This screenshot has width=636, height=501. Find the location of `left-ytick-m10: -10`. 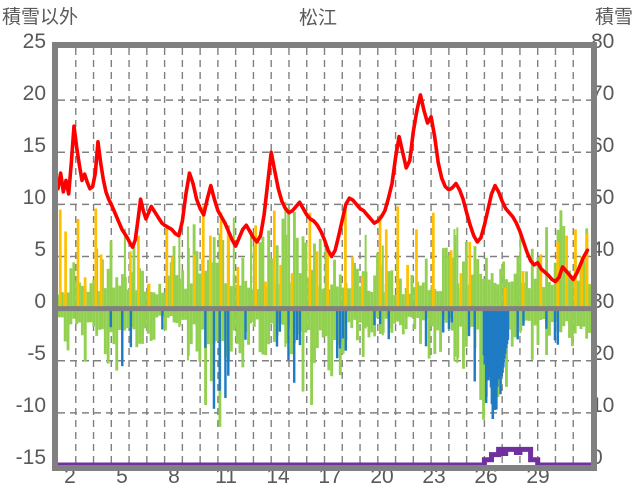

left-ytick-m10: -10 is located at coordinates (30, 405).